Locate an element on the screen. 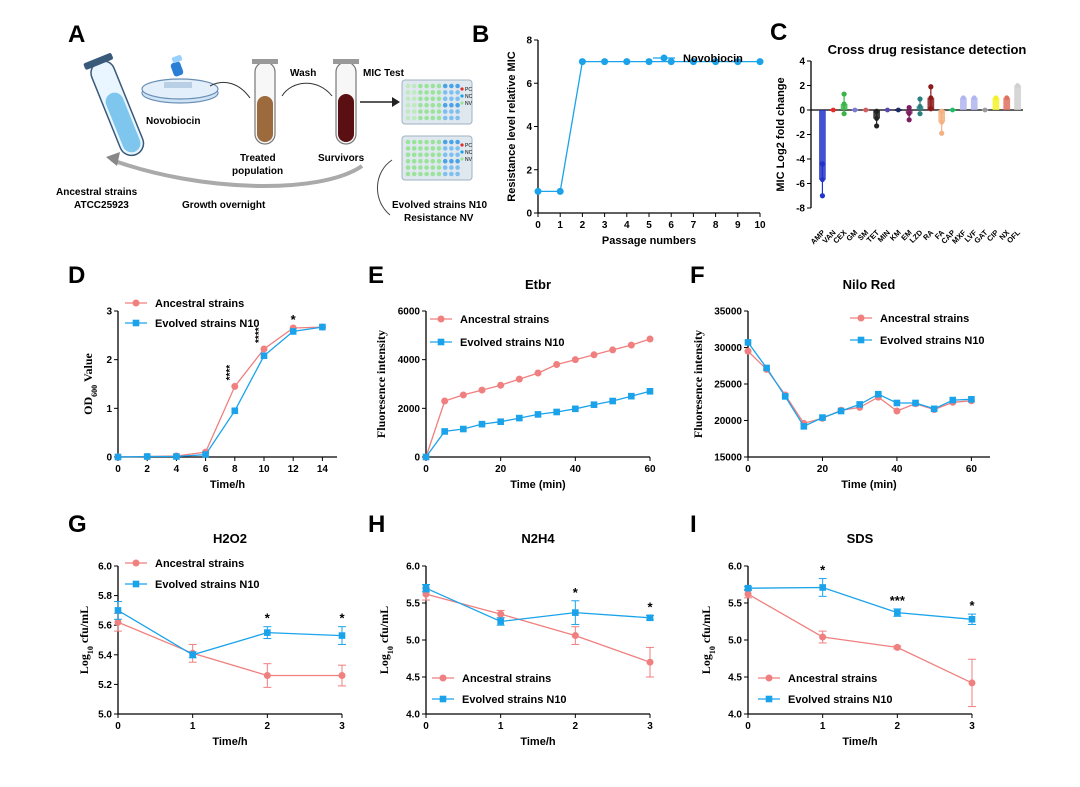  arrow-head-icon is located at coordinates (396, 102).